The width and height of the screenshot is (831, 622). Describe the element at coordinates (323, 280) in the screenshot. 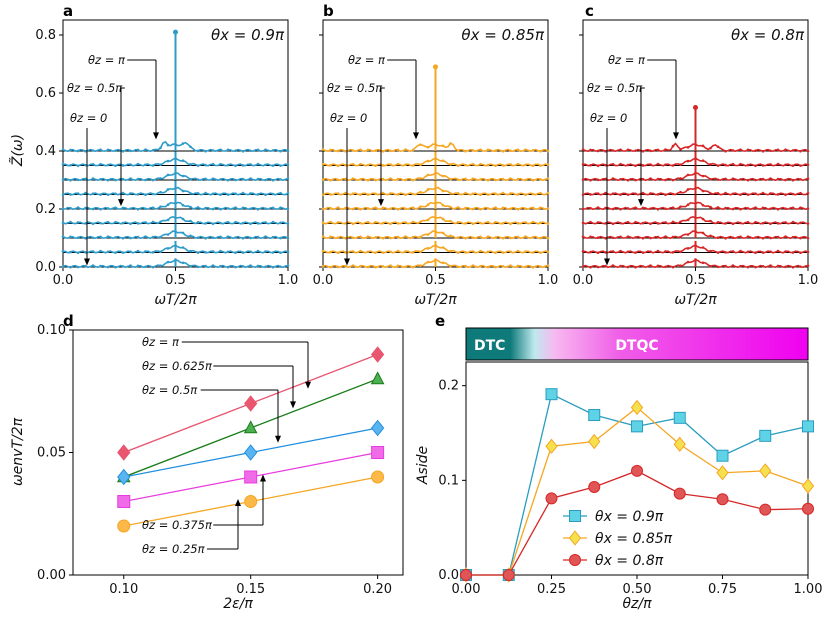

I see `x-tick-label: 0.0` at that location.